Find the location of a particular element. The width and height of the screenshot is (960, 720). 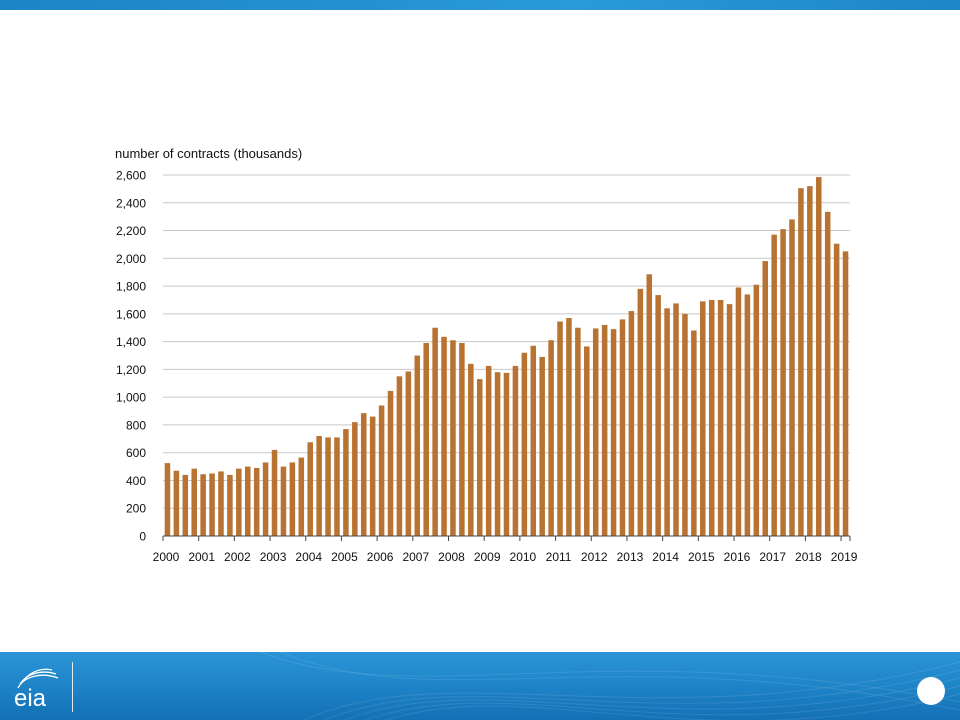

x-tick-label: 2011 is located at coordinates (559, 557).